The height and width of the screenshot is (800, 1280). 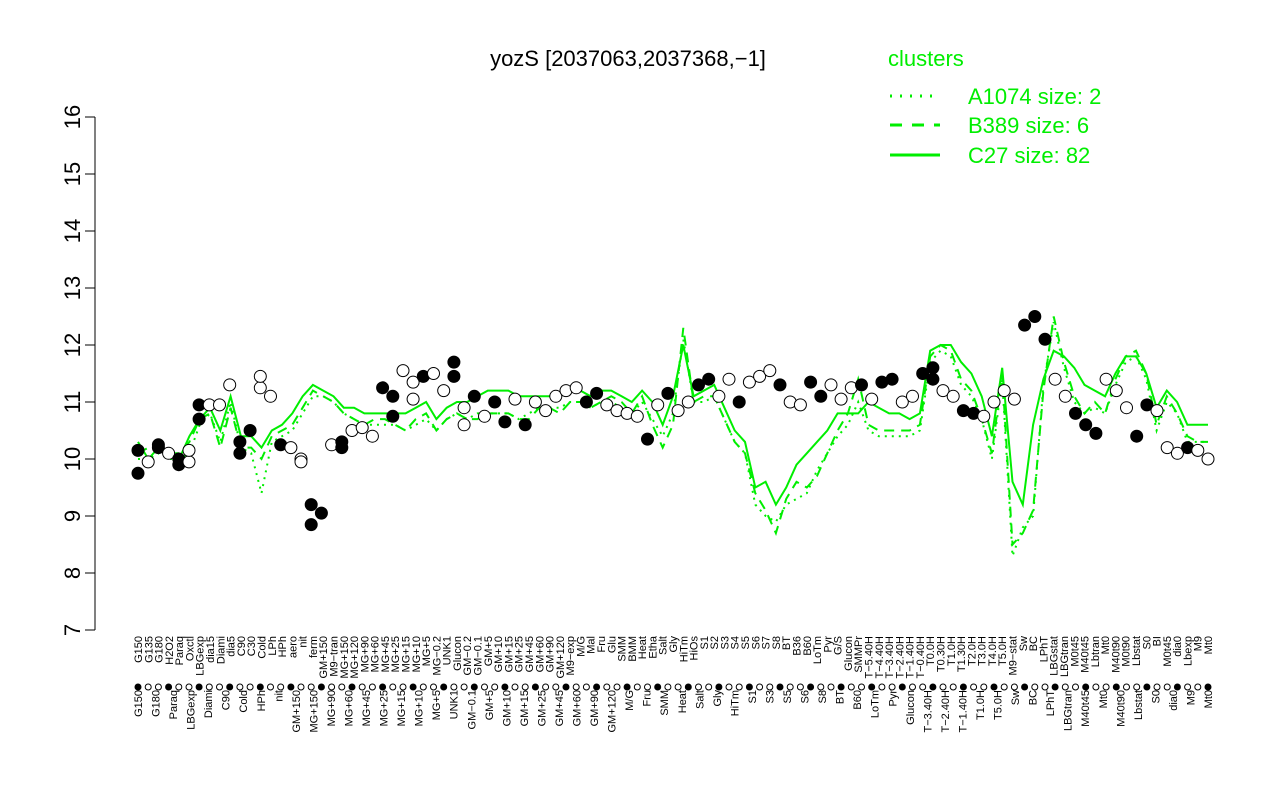 I want to click on x-tick-label-top: nit, so click(x=304, y=642).